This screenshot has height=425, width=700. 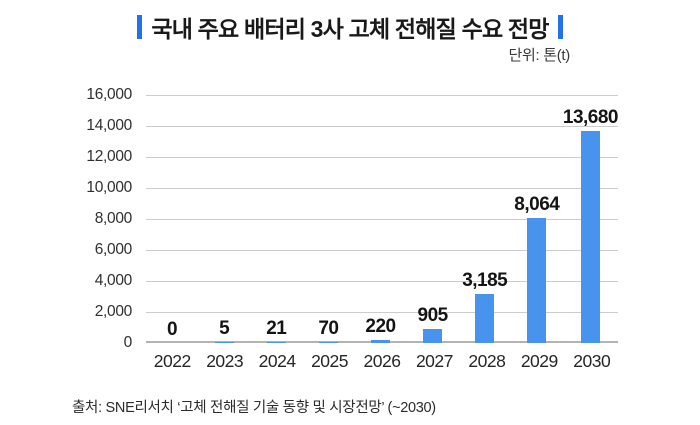 What do you see at coordinates (329, 361) in the screenshot?
I see `x-axis-tick-label: 2025` at bounding box center [329, 361].